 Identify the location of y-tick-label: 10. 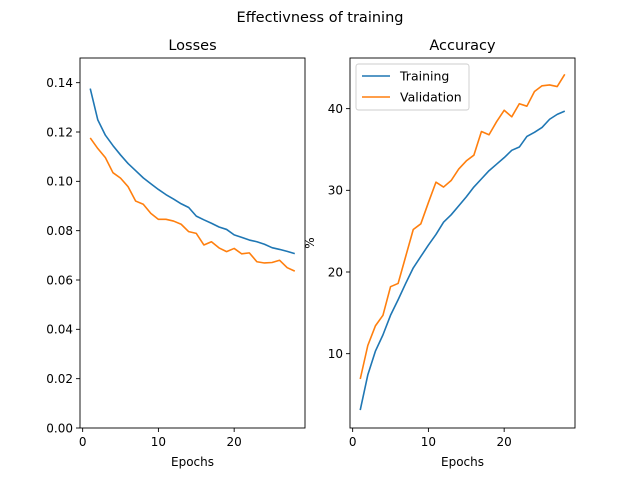
(335, 354).